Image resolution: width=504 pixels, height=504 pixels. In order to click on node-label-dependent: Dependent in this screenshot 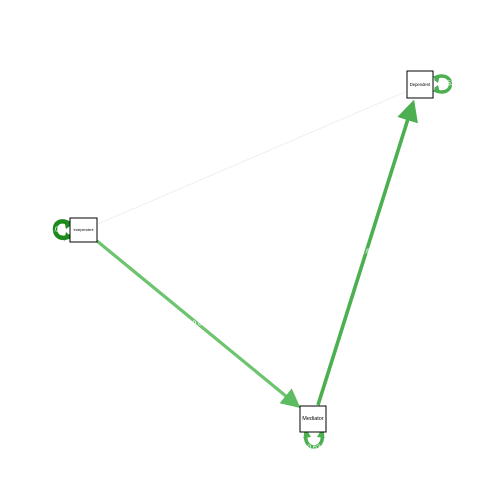, I will do `click(420, 84)`.